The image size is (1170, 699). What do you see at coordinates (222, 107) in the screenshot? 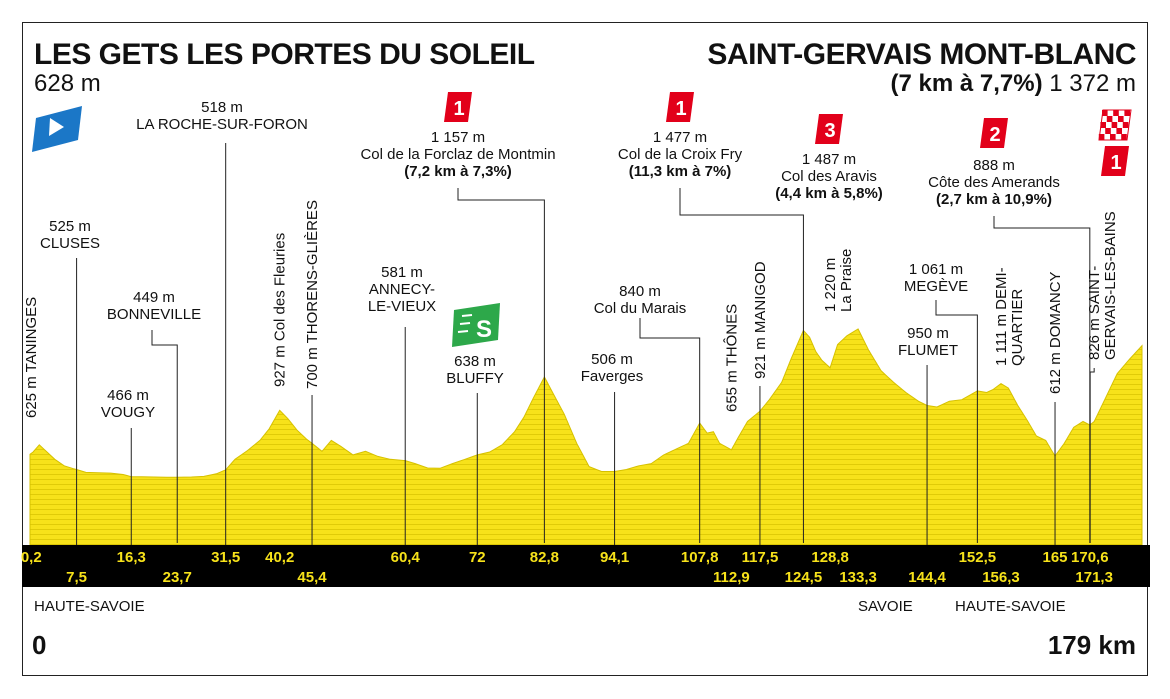
I see `location-altitude: 518 m` at bounding box center [222, 107].